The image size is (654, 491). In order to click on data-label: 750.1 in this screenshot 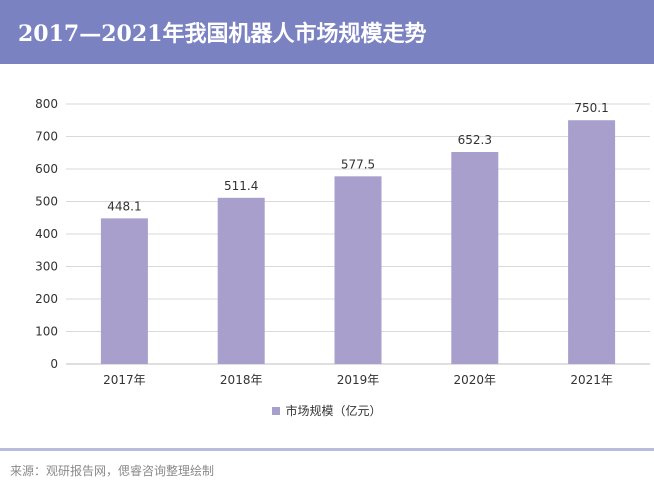, I will do `click(591, 108)`.